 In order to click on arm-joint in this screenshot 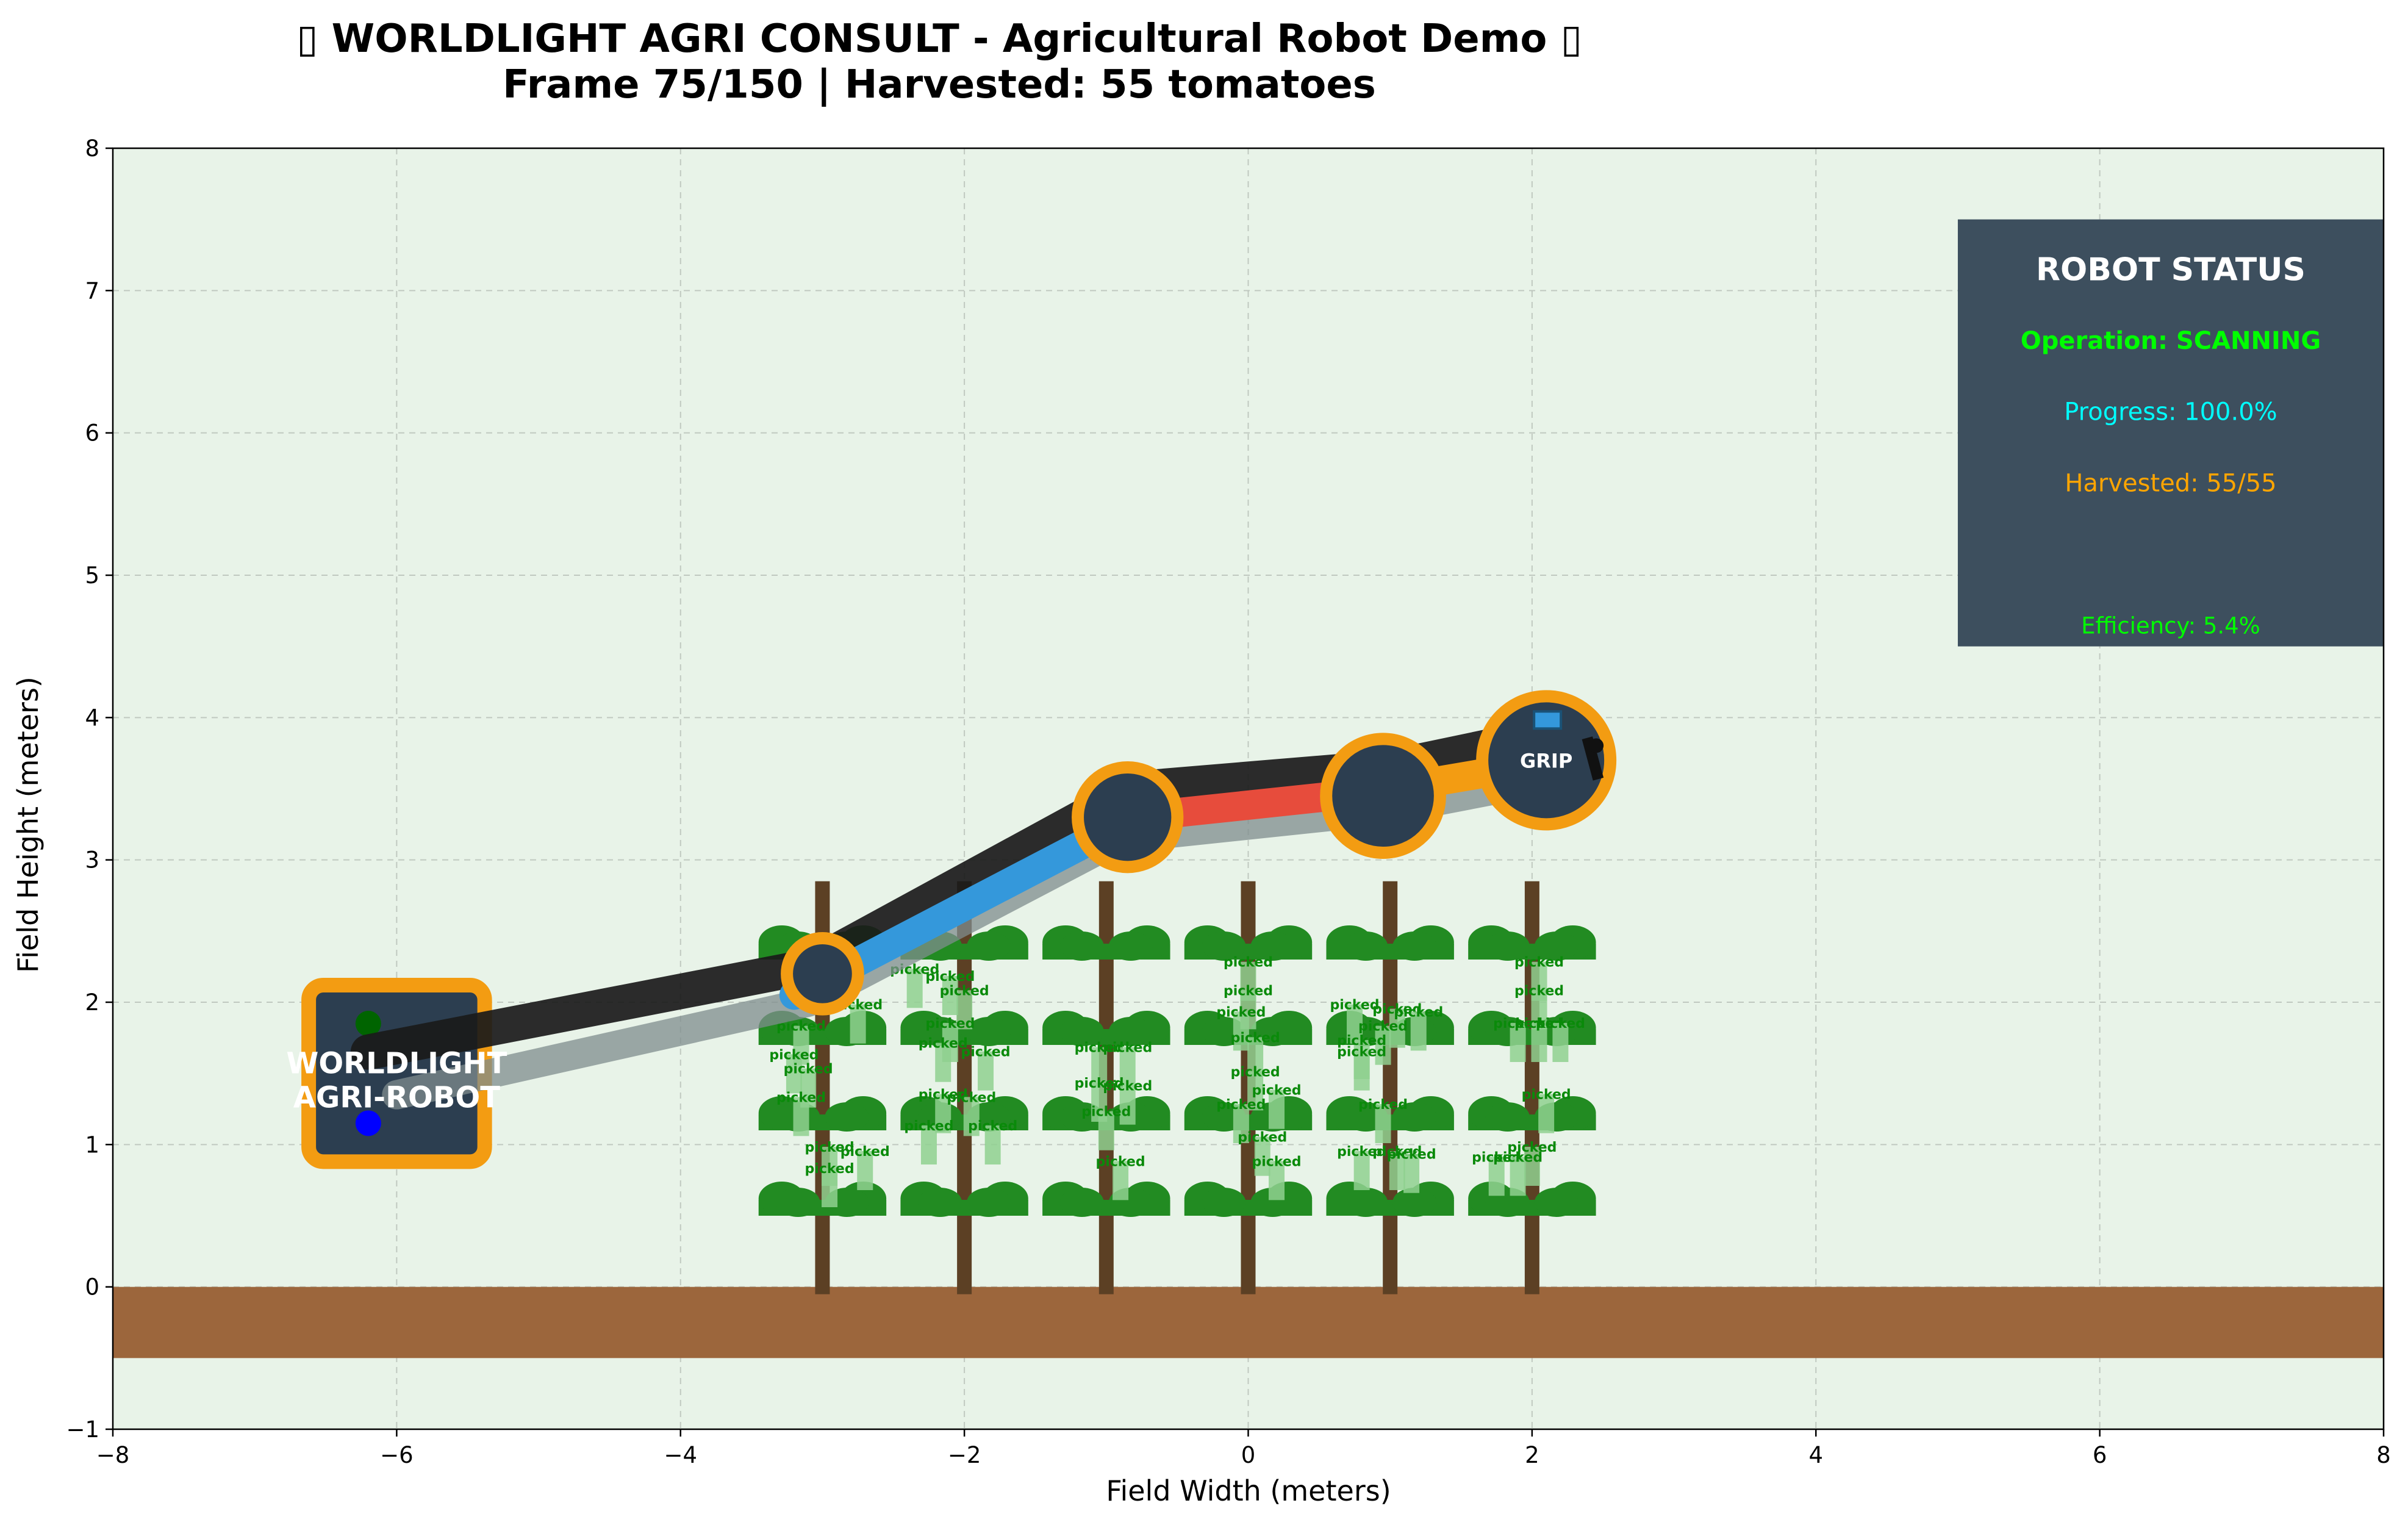, I will do `click(1546, 760)`.